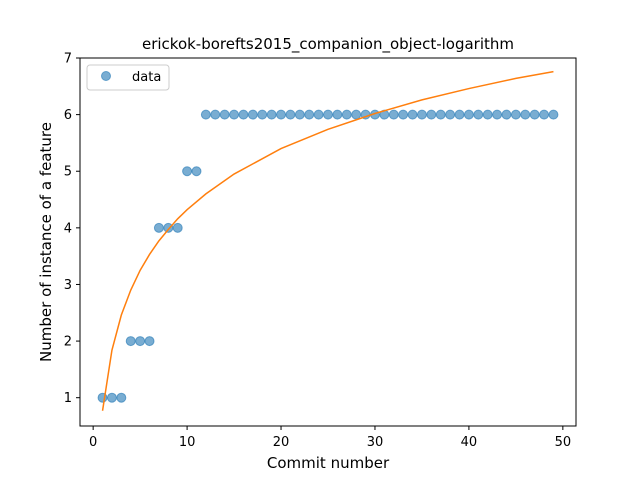 The image size is (640, 480). What do you see at coordinates (68, 115) in the screenshot?
I see `y-tick-label: 6` at bounding box center [68, 115].